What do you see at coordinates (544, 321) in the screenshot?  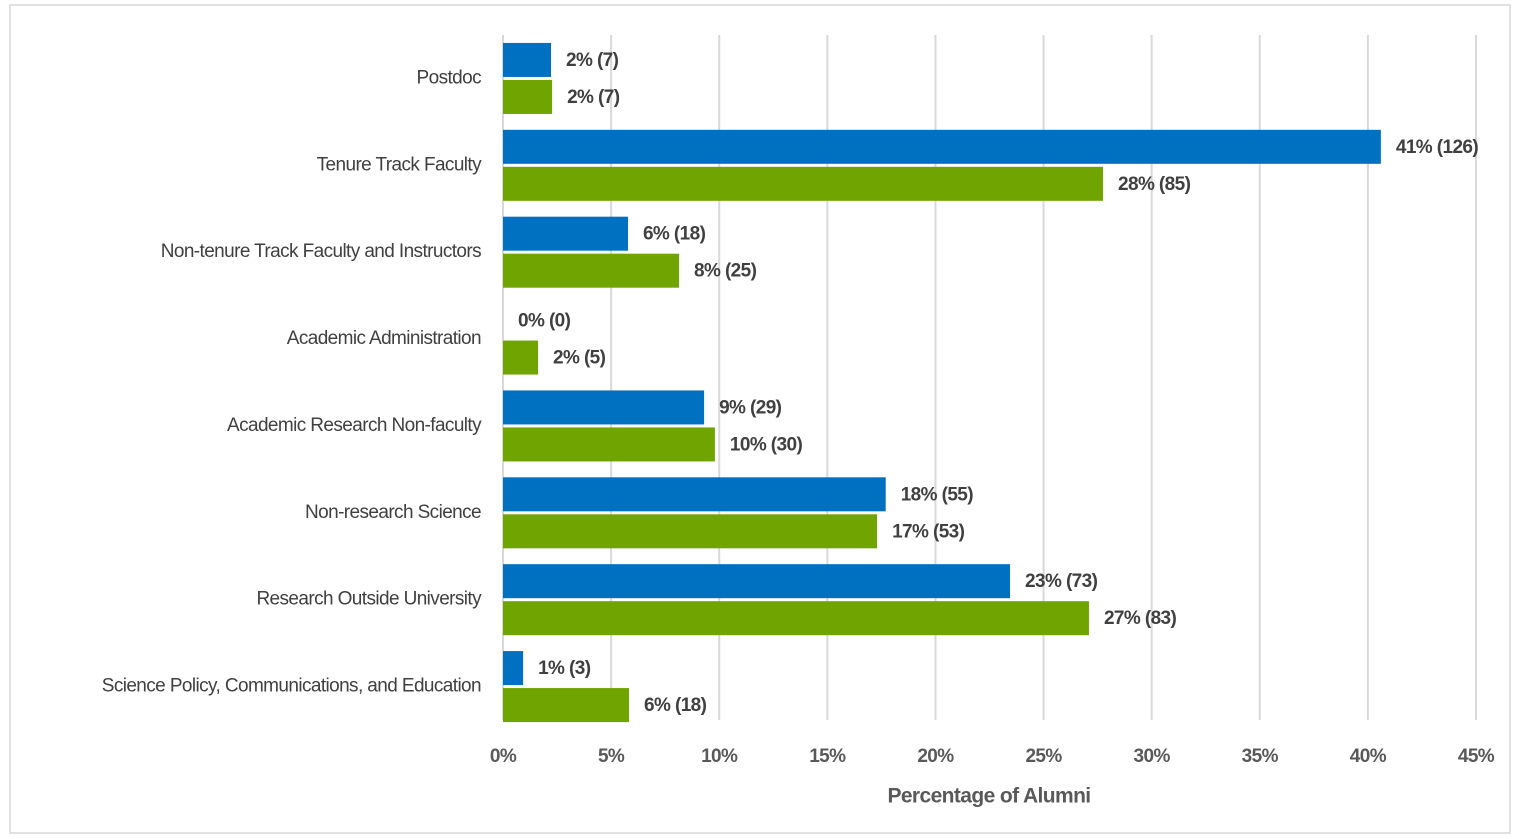 I see `value-label: 0% (0)` at bounding box center [544, 321].